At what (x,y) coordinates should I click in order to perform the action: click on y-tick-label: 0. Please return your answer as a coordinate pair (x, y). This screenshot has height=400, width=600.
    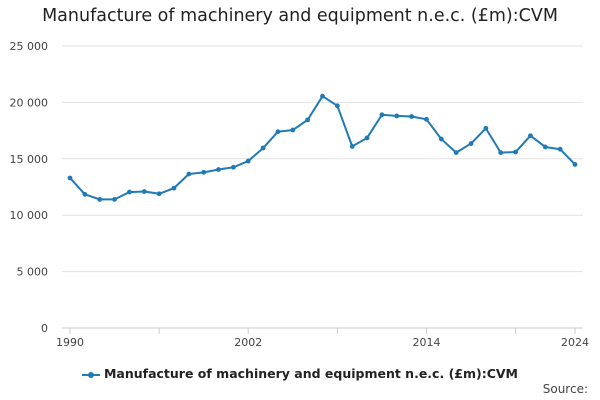
    Looking at the image, I should click on (44, 328).